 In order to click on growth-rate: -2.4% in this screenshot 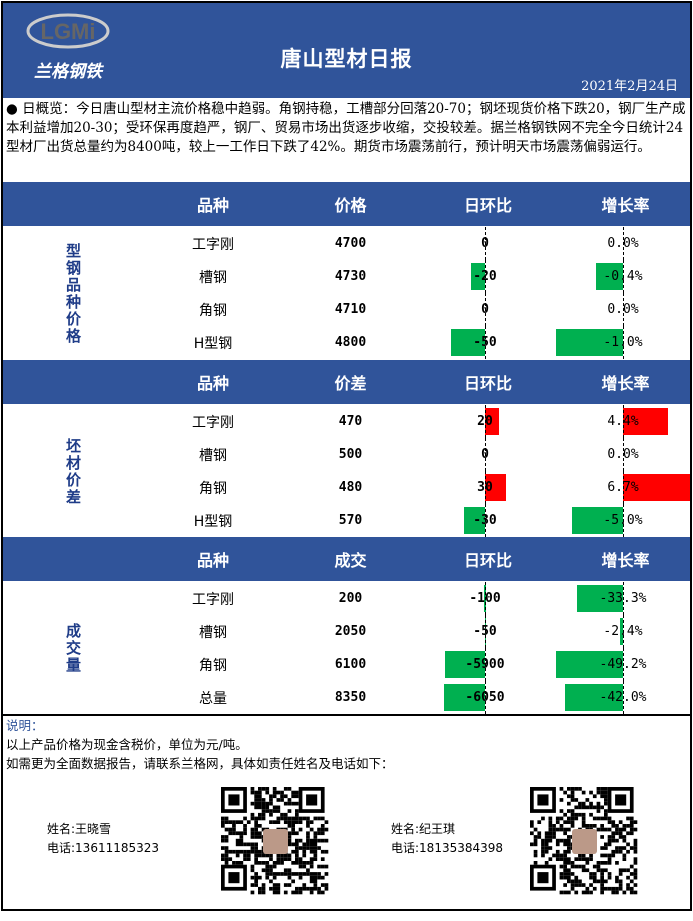, I will do `click(623, 631)`.